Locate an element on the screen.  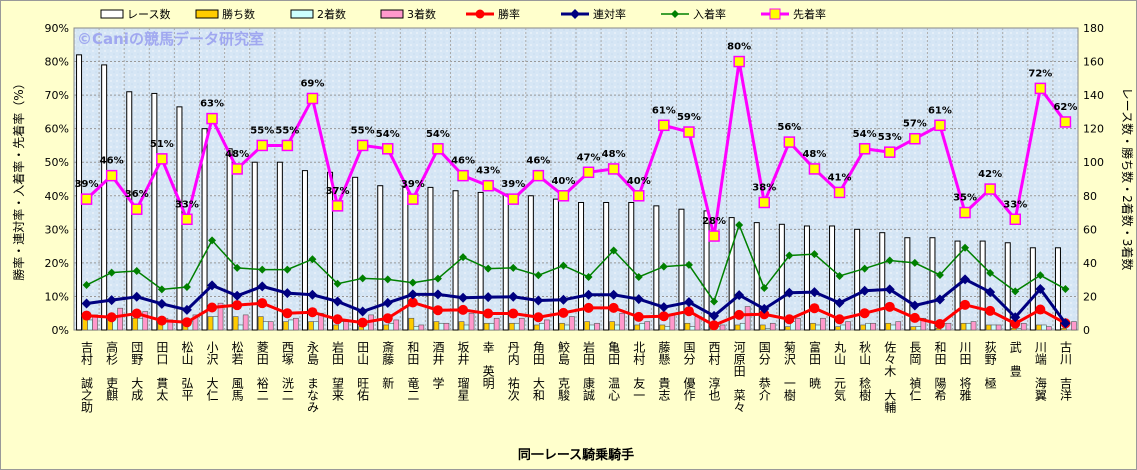
x-tick-label: 川端 海翼 is located at coordinates (1040, 371).